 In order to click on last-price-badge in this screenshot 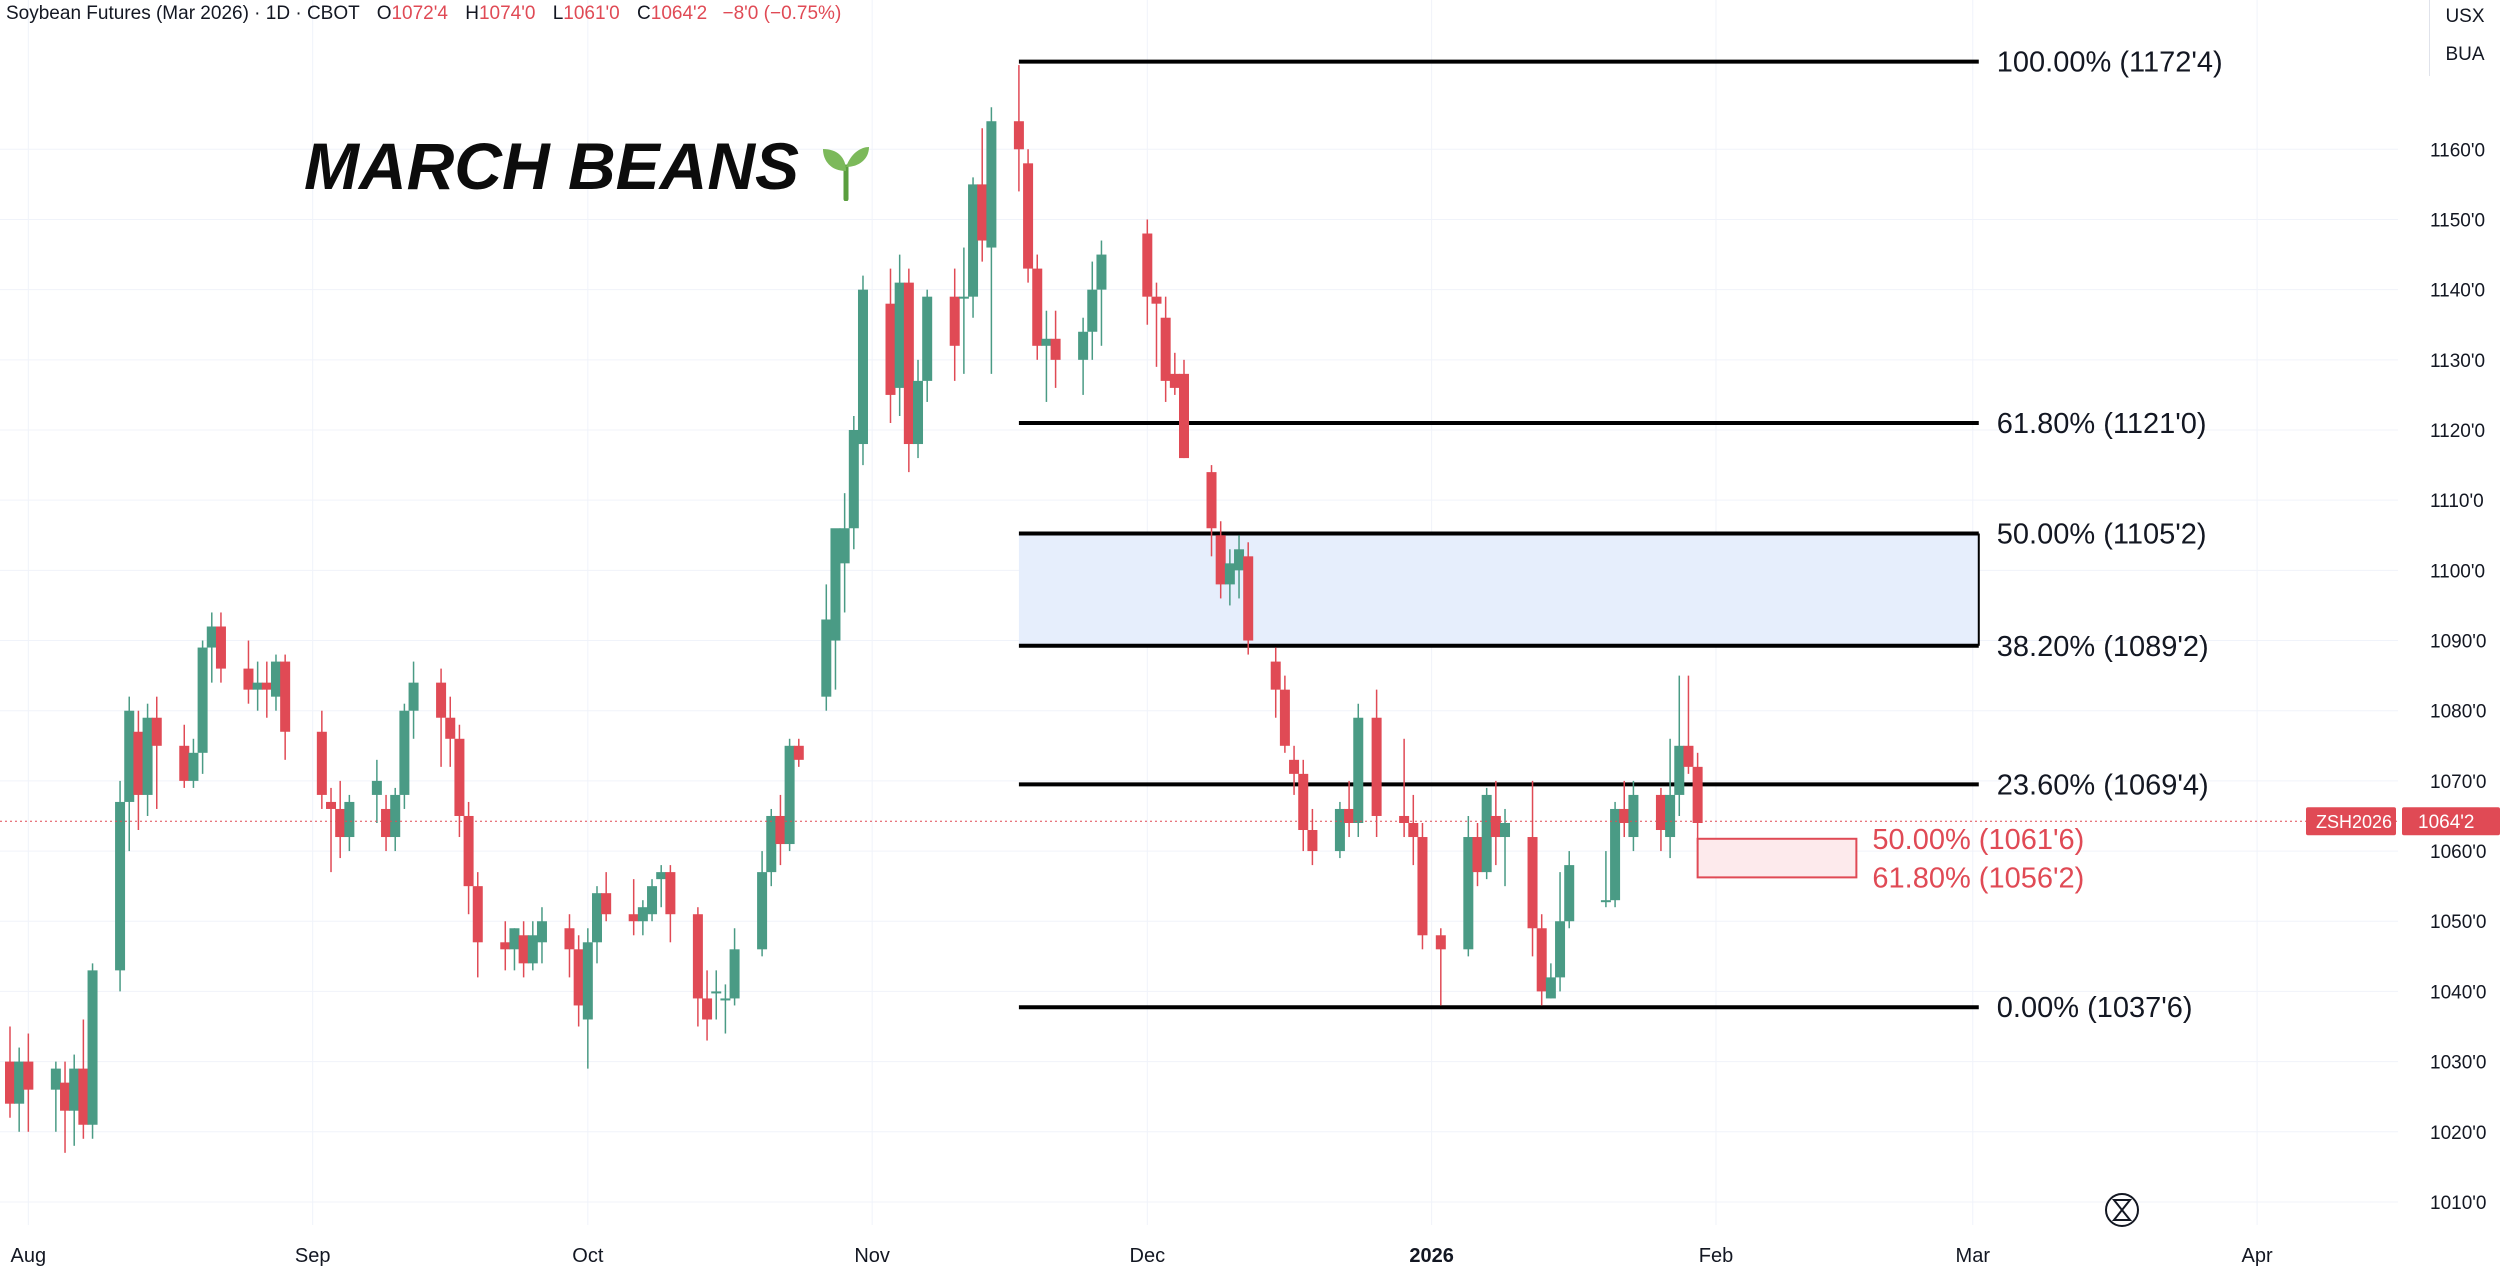, I will do `click(2451, 821)`.